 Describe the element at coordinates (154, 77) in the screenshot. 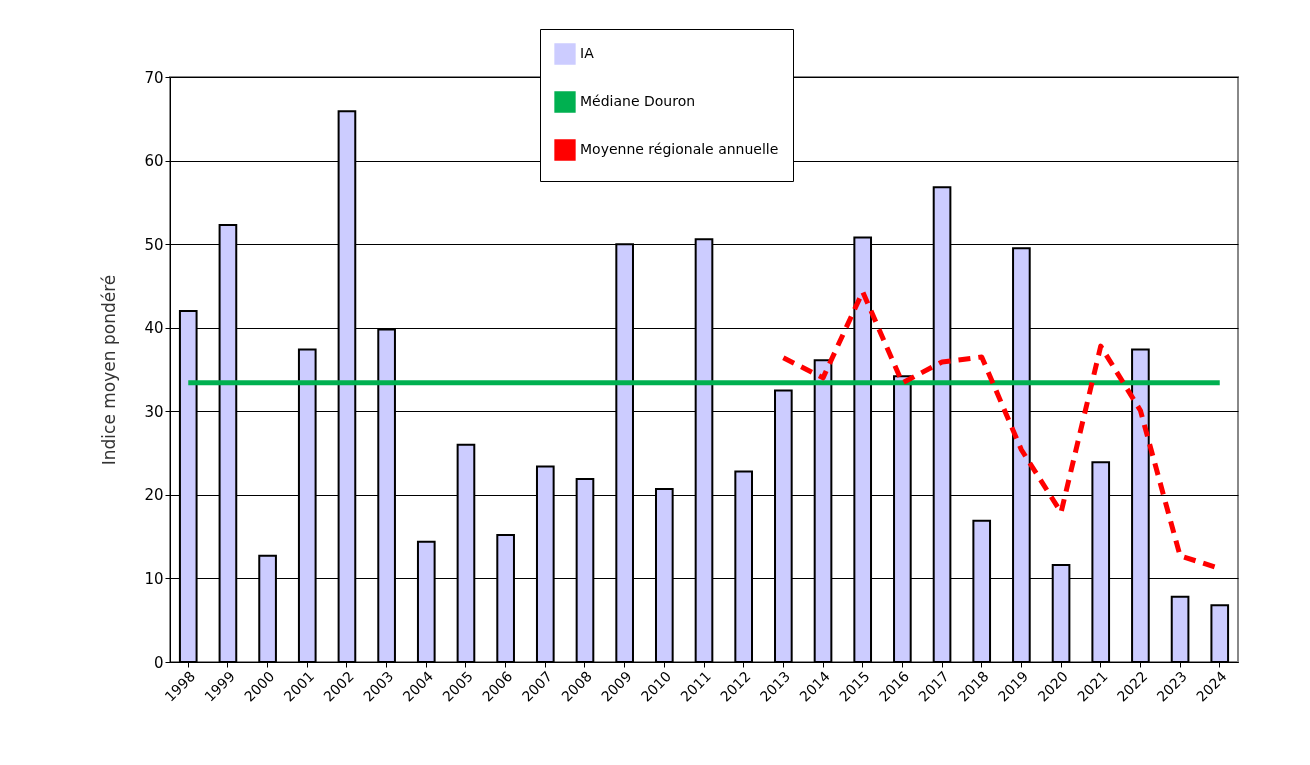

I see `y-tick-label: 70` at that location.